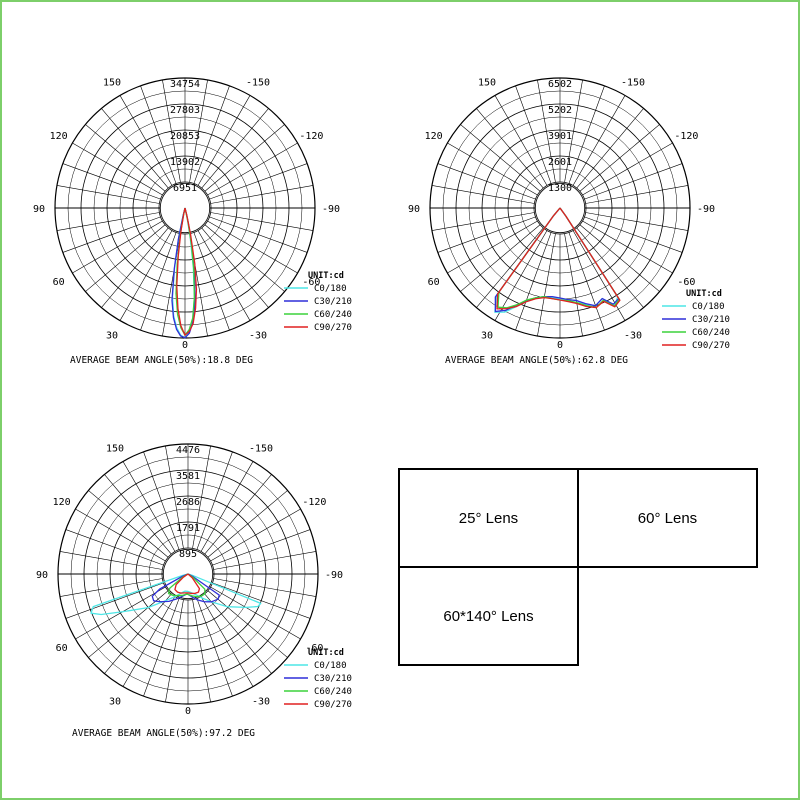 The height and width of the screenshot is (800, 800). Describe the element at coordinates (667, 615) in the screenshot. I see `lens-cell-empty` at that location.